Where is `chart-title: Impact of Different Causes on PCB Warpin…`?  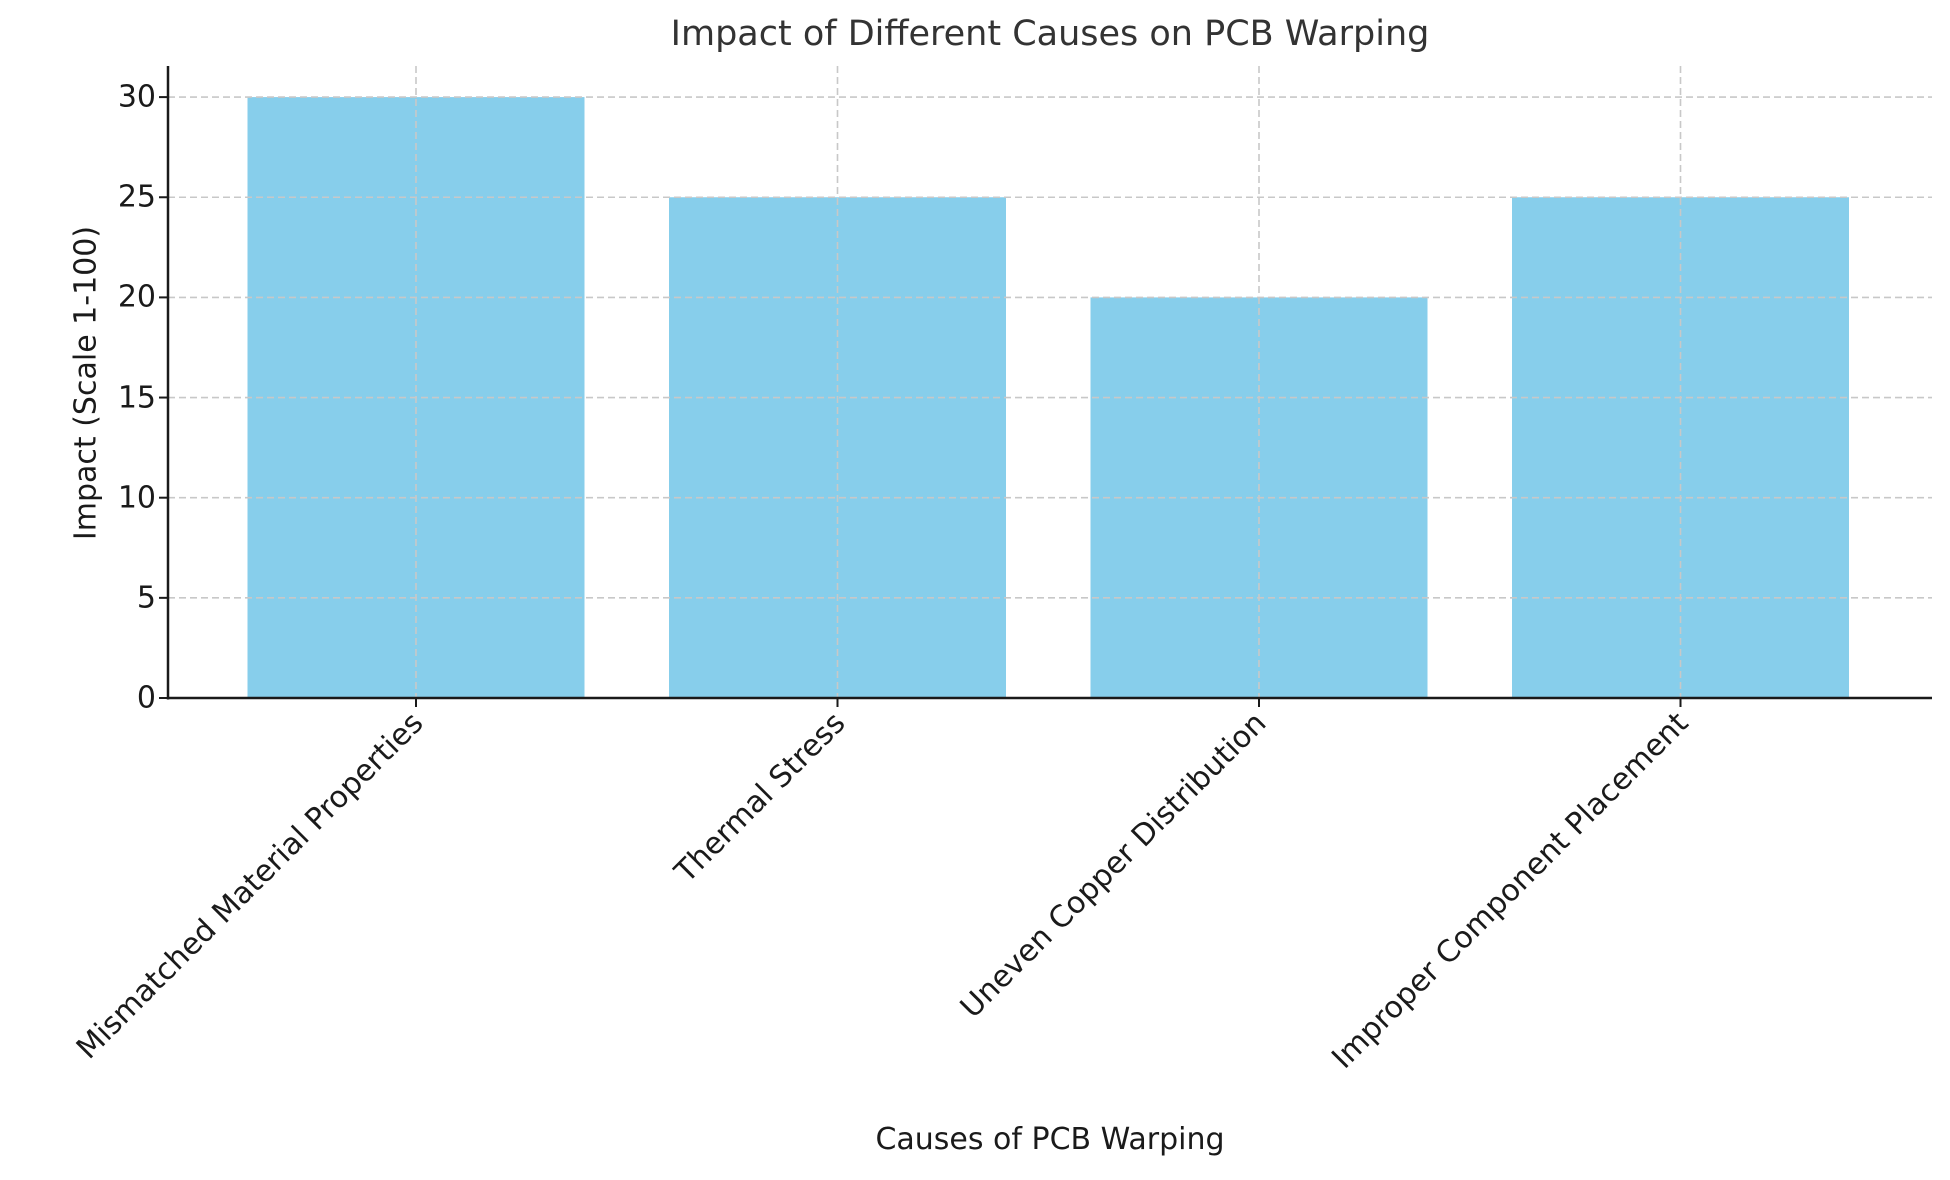 chart-title: Impact of Different Causes on PCB Warpin… is located at coordinates (1050, 34).